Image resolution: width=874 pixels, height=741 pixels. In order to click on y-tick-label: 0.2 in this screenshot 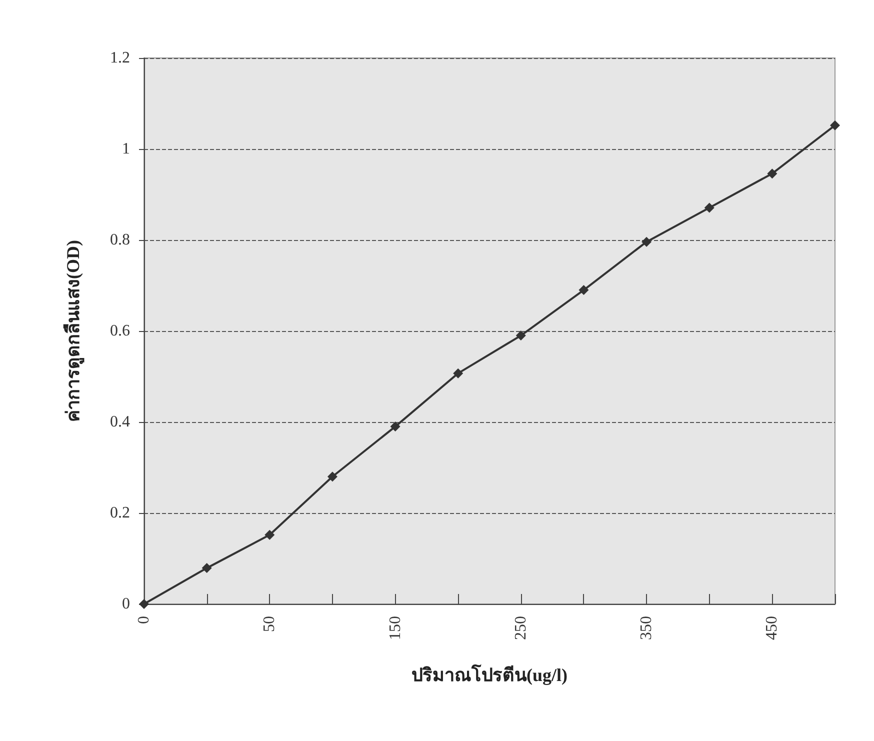, I will do `click(120, 513)`.